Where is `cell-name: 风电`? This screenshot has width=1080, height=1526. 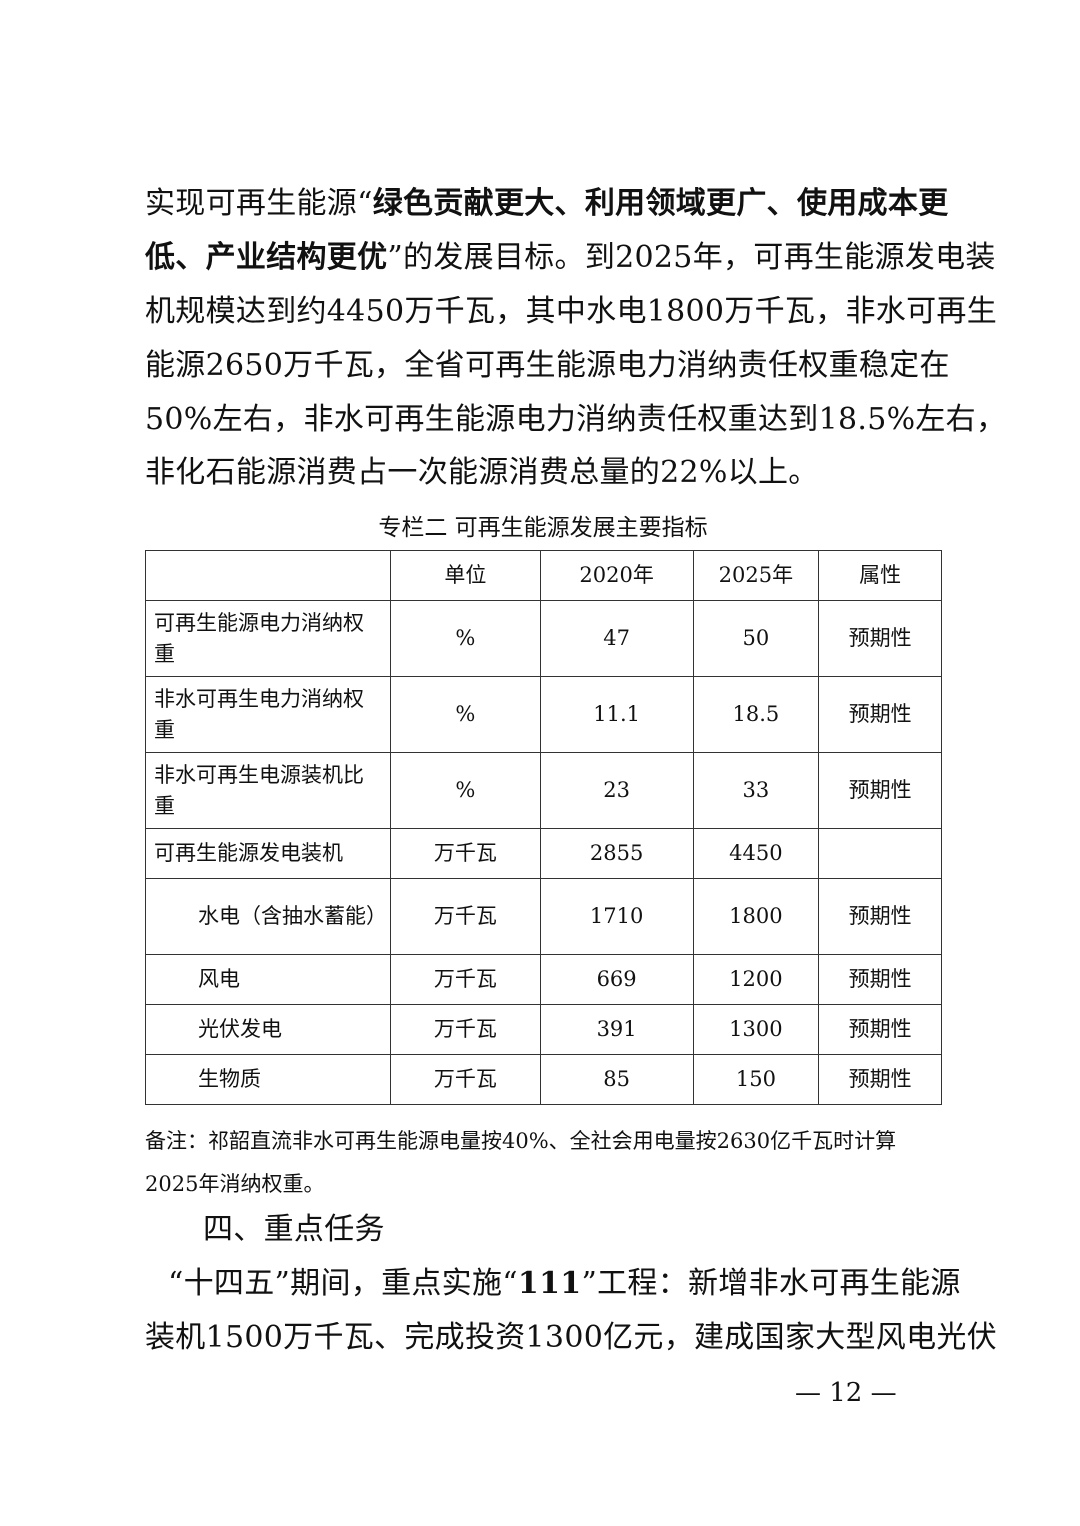 cell-name: 风电 is located at coordinates (268, 979).